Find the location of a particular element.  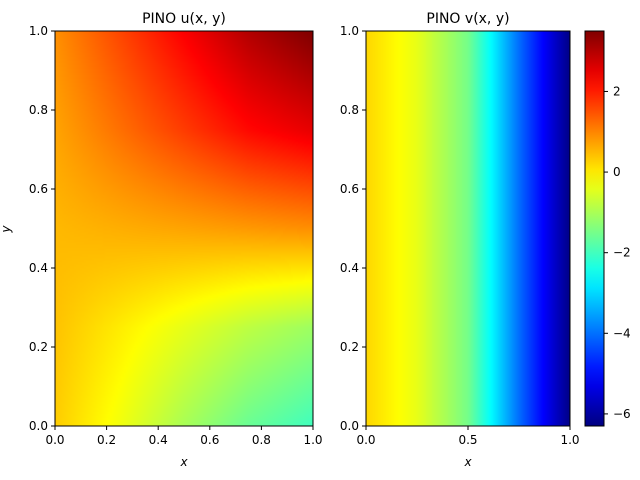

colorbar-tick-label: 2 is located at coordinates (617, 91).